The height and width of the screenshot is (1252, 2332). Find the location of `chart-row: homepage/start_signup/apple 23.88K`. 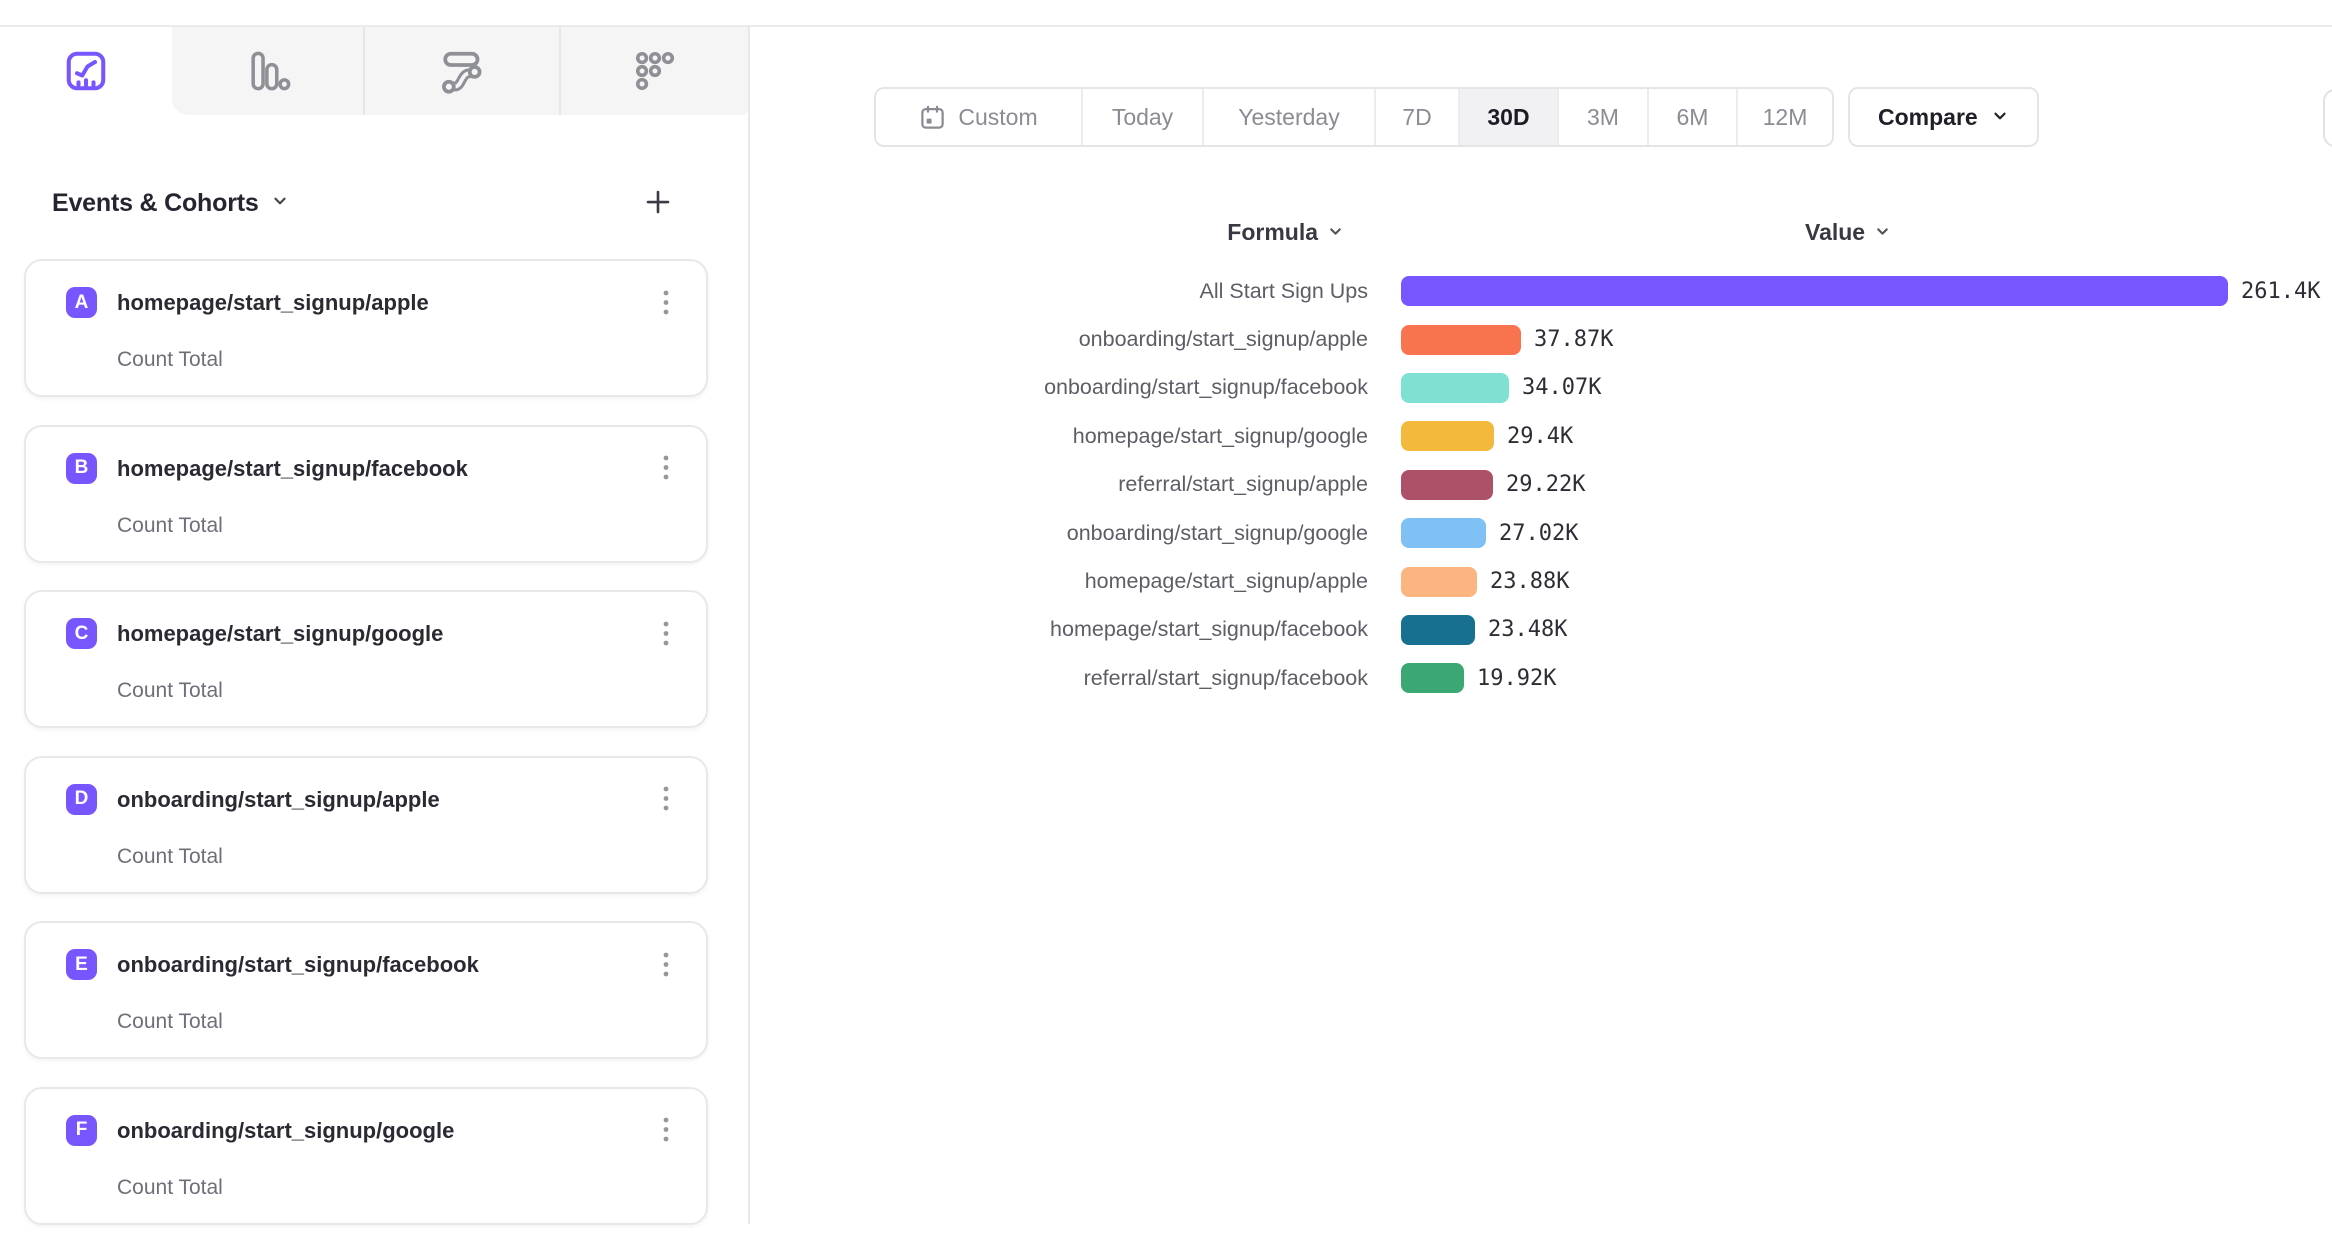

chart-row: homepage/start_signup/apple 23.88K is located at coordinates (1536, 581).